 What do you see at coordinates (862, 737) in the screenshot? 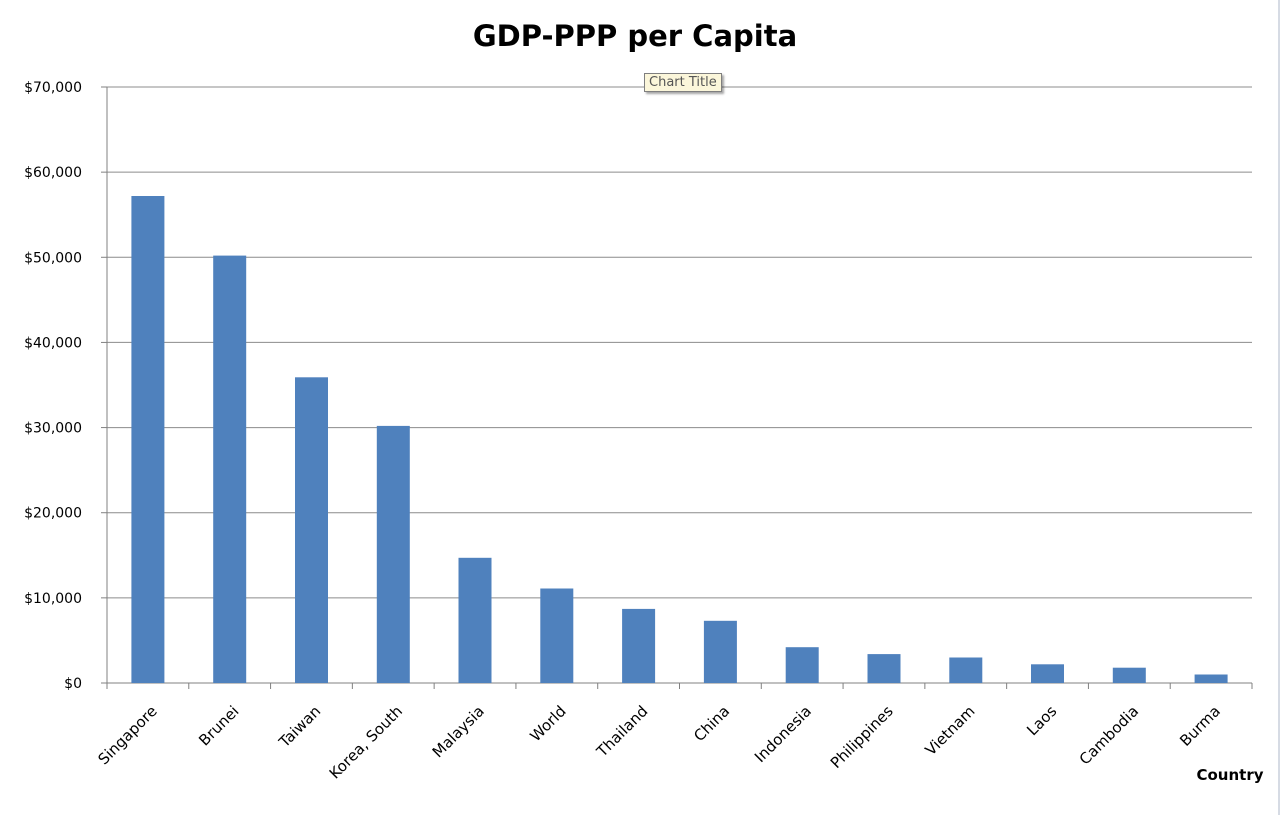
I see `x-tick-label: Philippines` at bounding box center [862, 737].